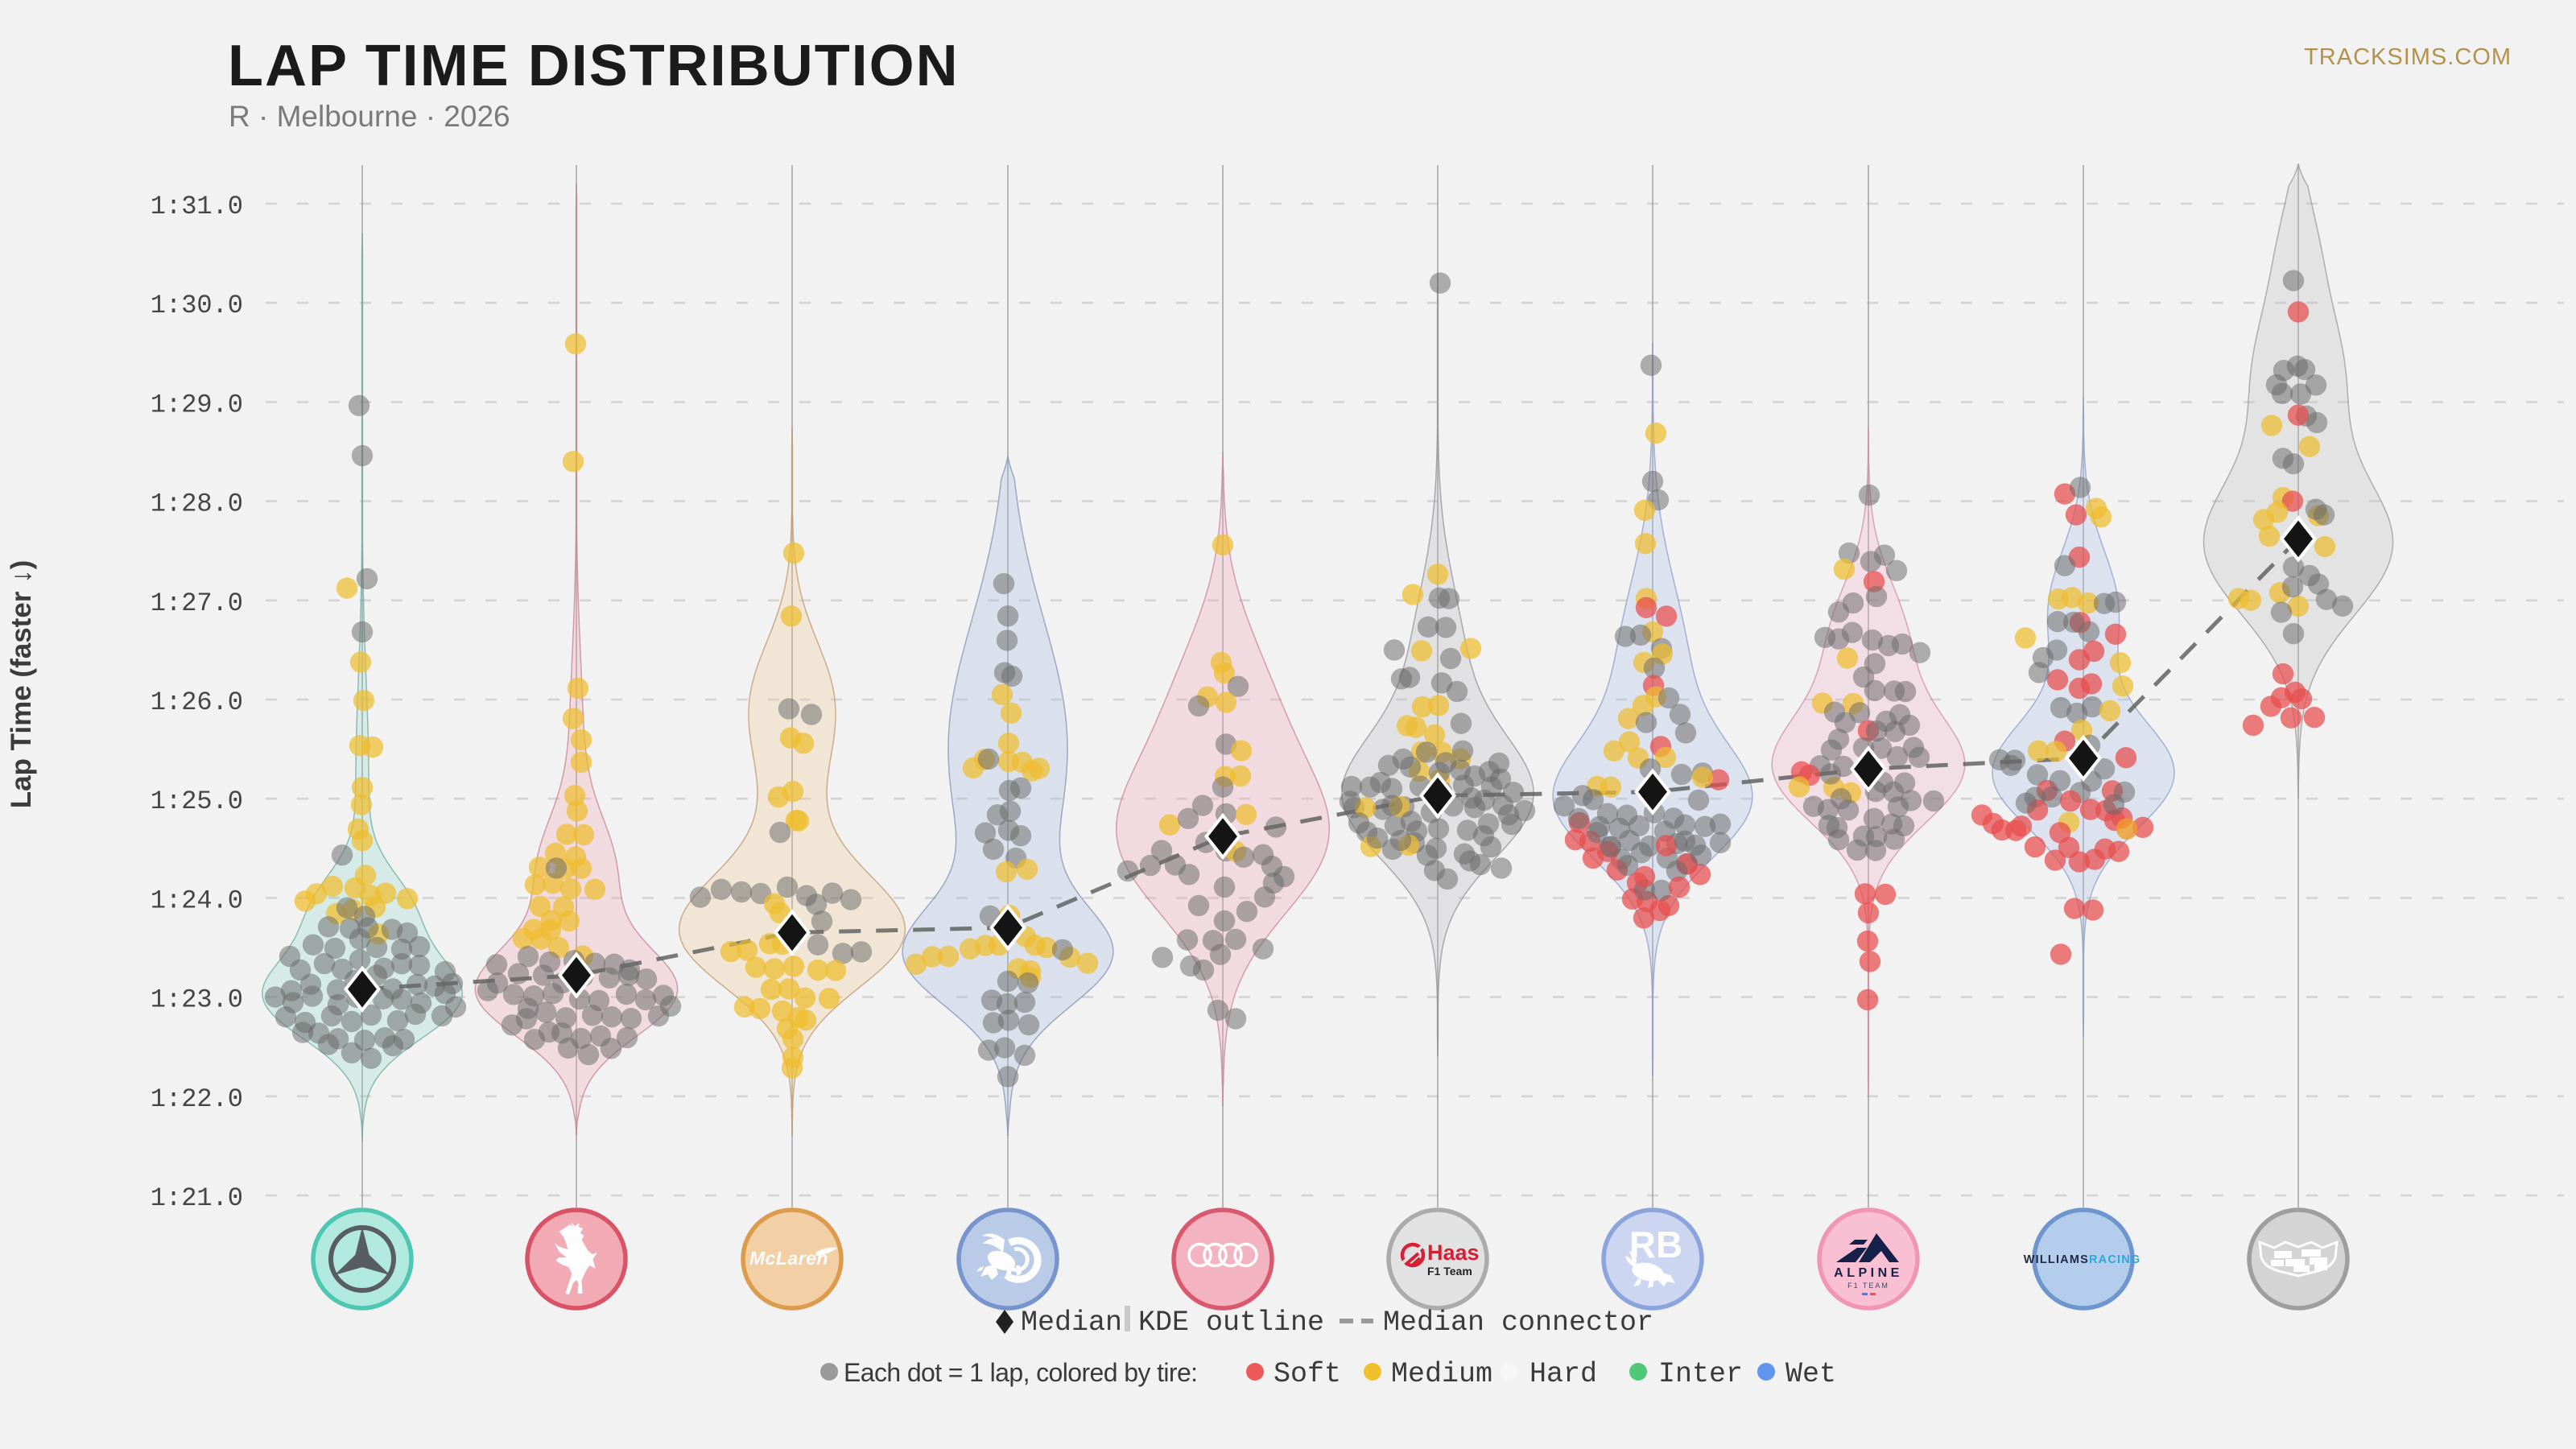 The width and height of the screenshot is (2576, 1449). I want to click on svg-text: Haas, so click(1453, 1253).